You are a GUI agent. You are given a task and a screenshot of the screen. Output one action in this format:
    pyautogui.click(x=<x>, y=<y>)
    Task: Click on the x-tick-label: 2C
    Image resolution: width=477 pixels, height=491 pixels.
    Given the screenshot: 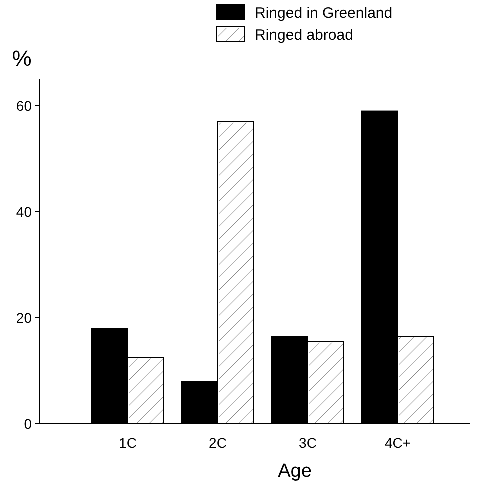 What is the action you would take?
    pyautogui.click(x=218, y=443)
    